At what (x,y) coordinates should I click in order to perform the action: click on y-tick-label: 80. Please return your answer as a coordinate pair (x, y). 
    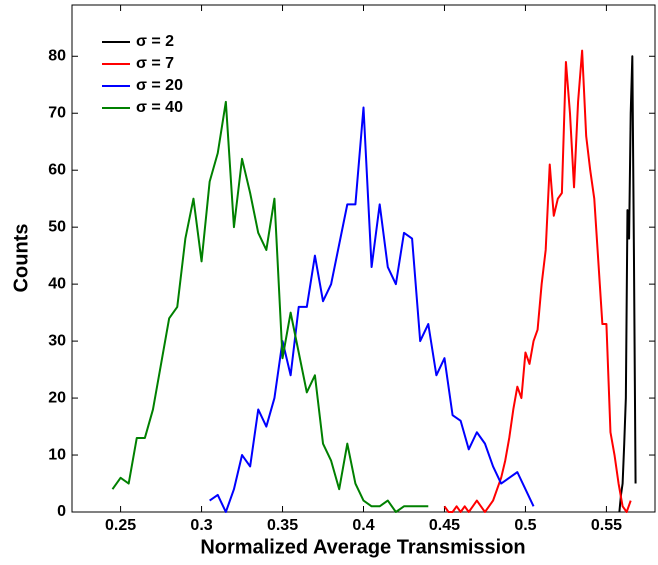
    Looking at the image, I should click on (57, 55).